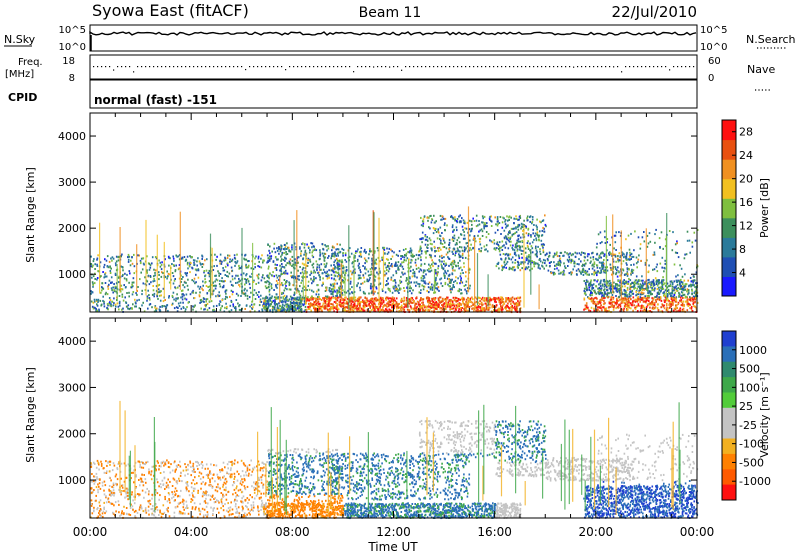 This screenshot has height=554, width=800. What do you see at coordinates (711, 78) in the screenshot?
I see `nave-tick-bottom: 0` at bounding box center [711, 78].